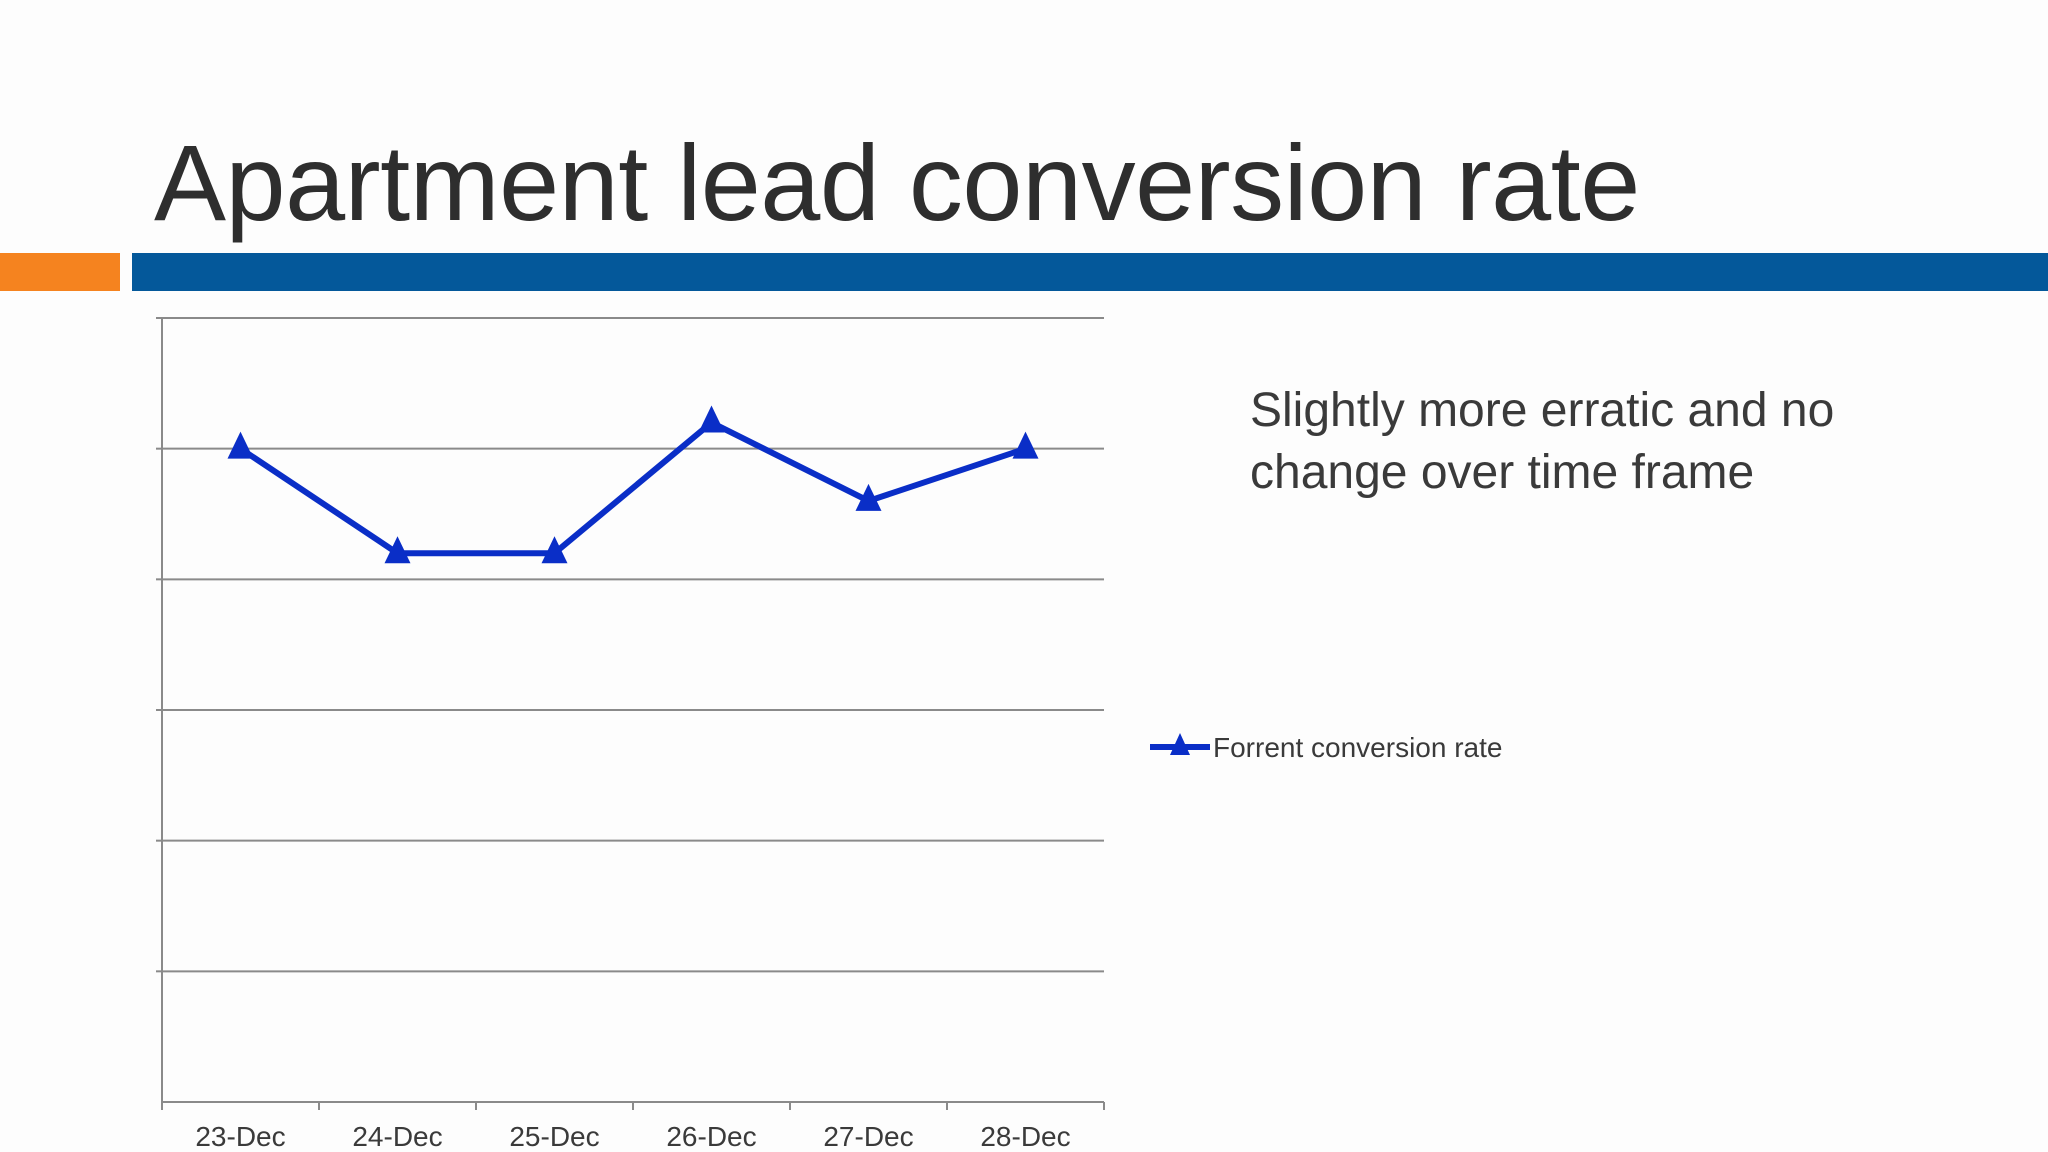  I want to click on page-title: Apartment lead conversion rate, so click(897, 182).